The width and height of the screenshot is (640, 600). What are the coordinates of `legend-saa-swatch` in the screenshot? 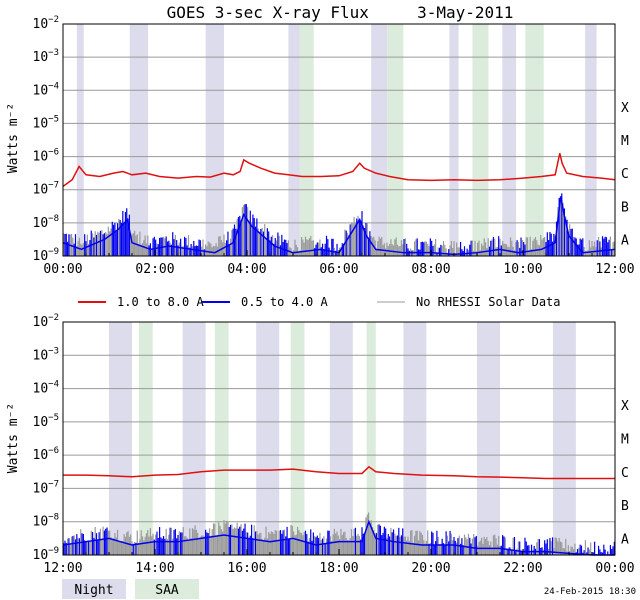 It's located at (167, 589).